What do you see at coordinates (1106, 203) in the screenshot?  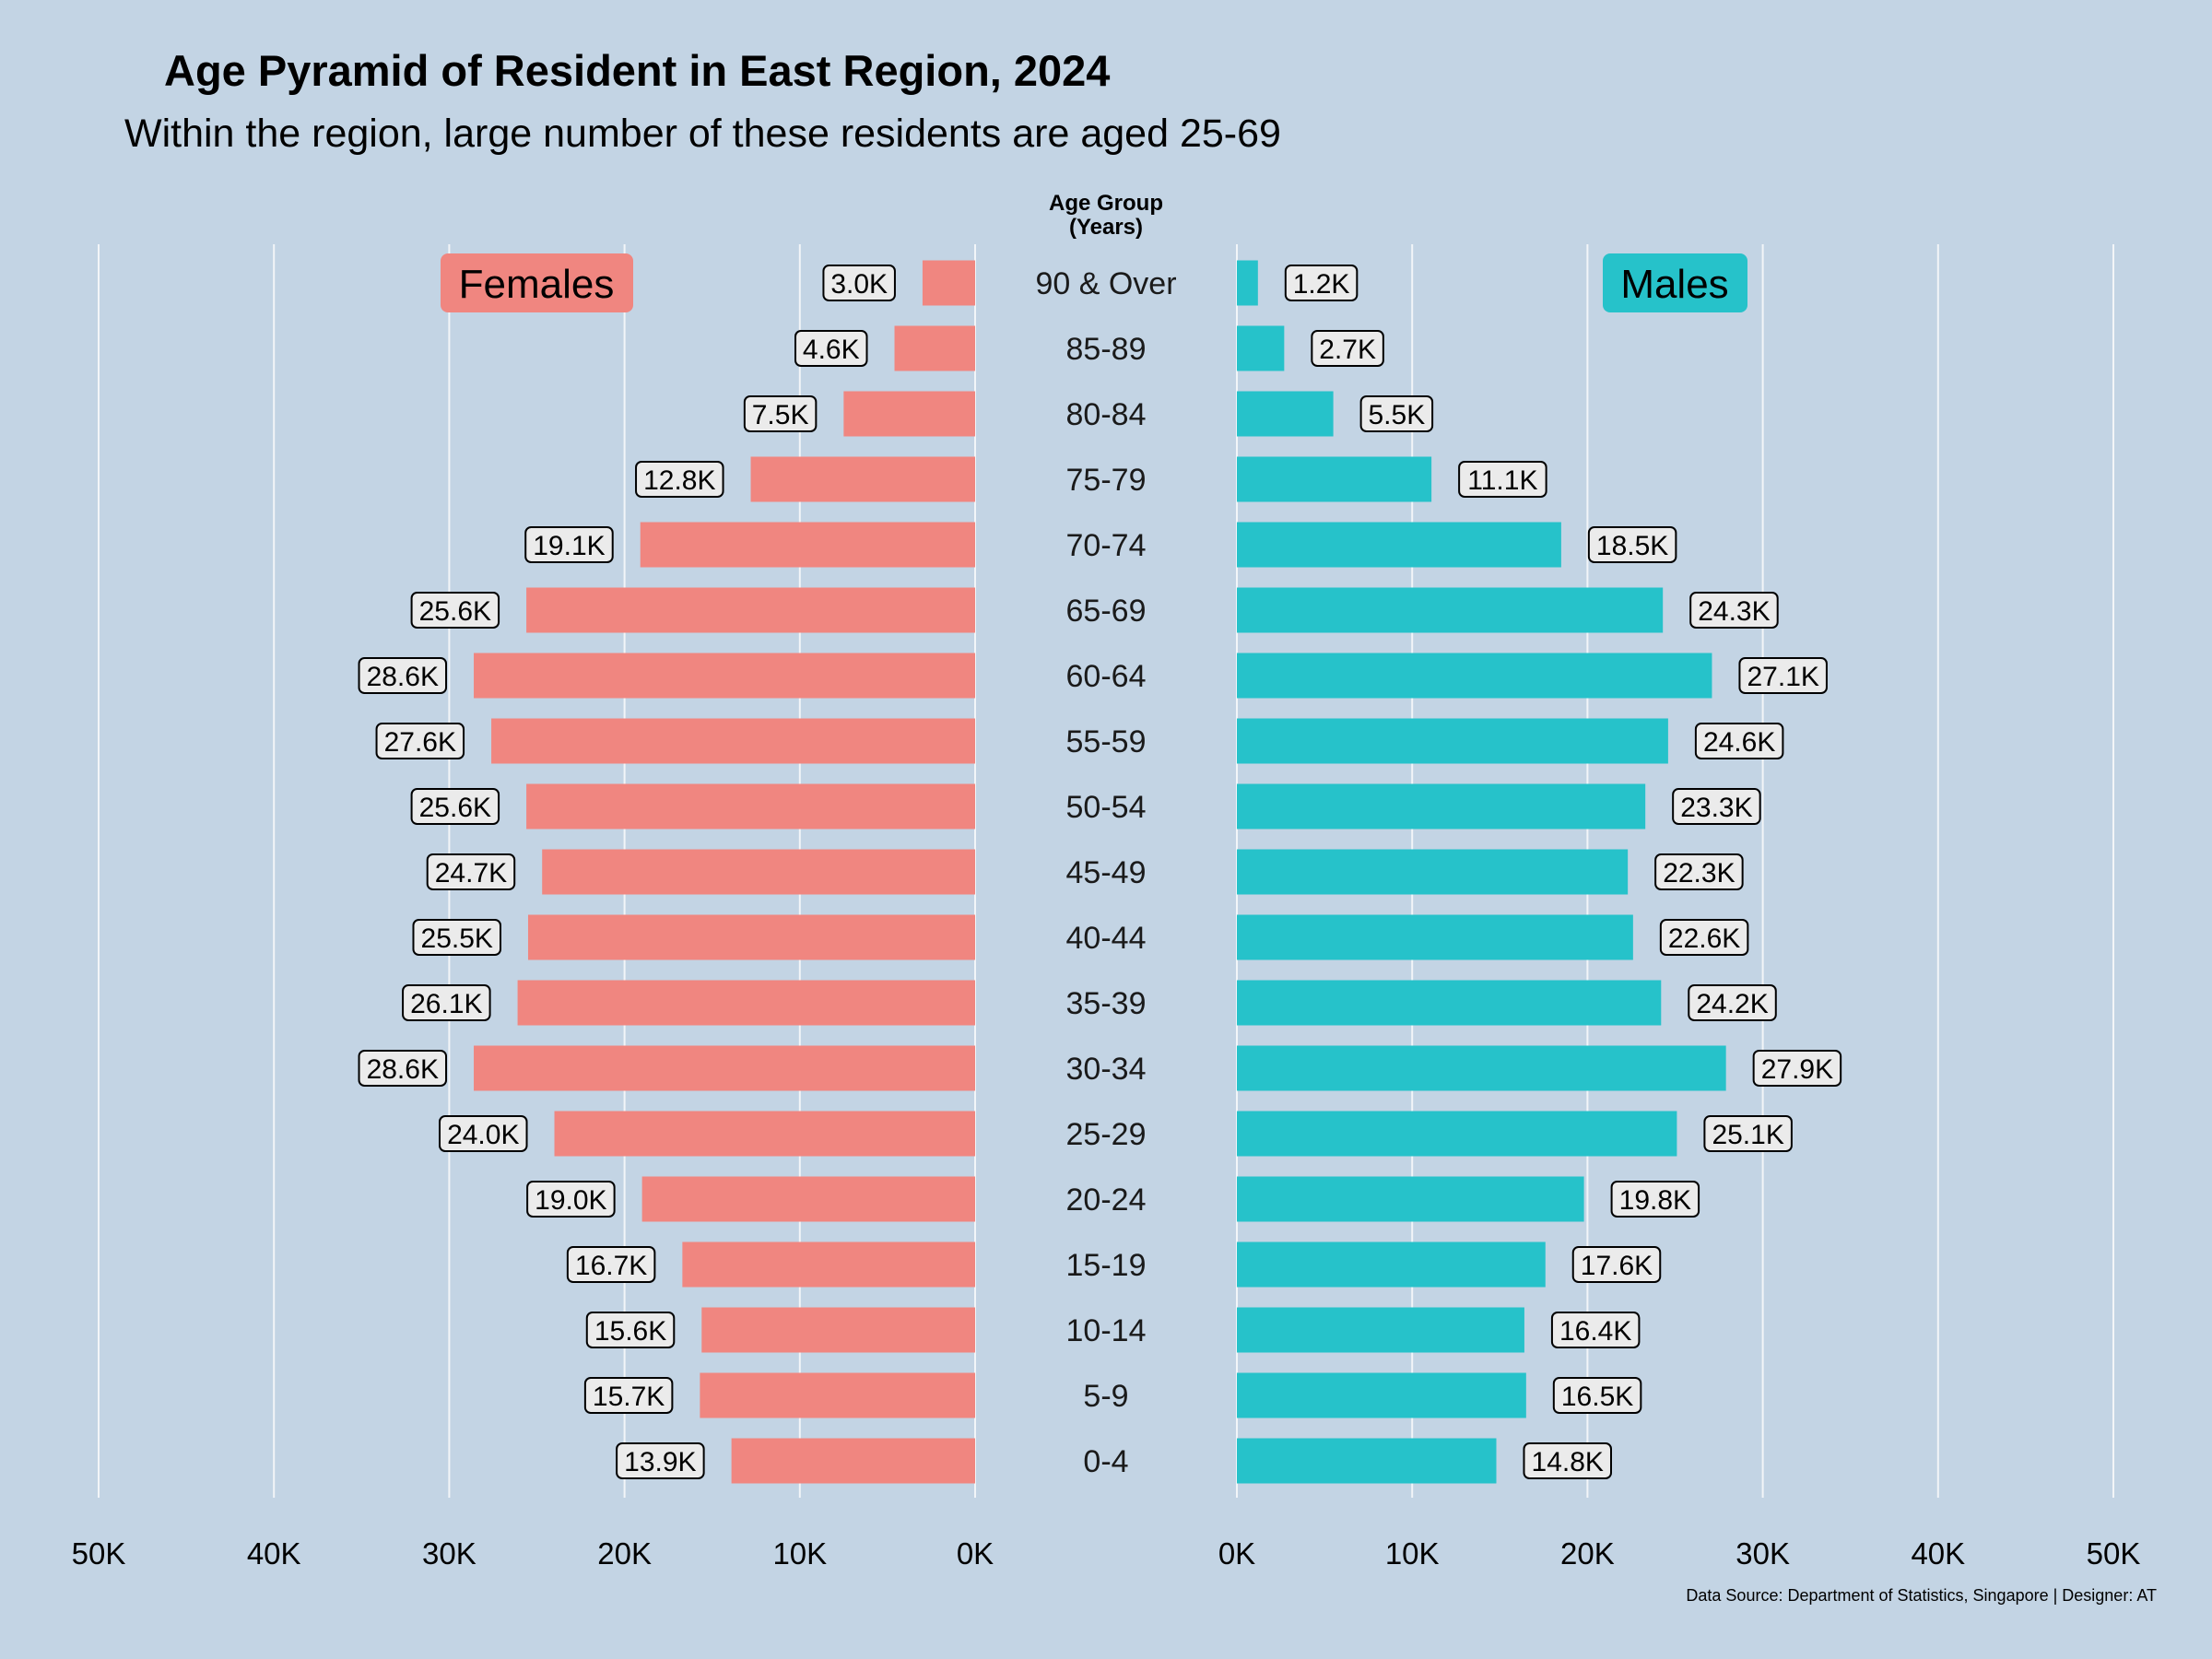 I see `center-header-line1: Age Group` at bounding box center [1106, 203].